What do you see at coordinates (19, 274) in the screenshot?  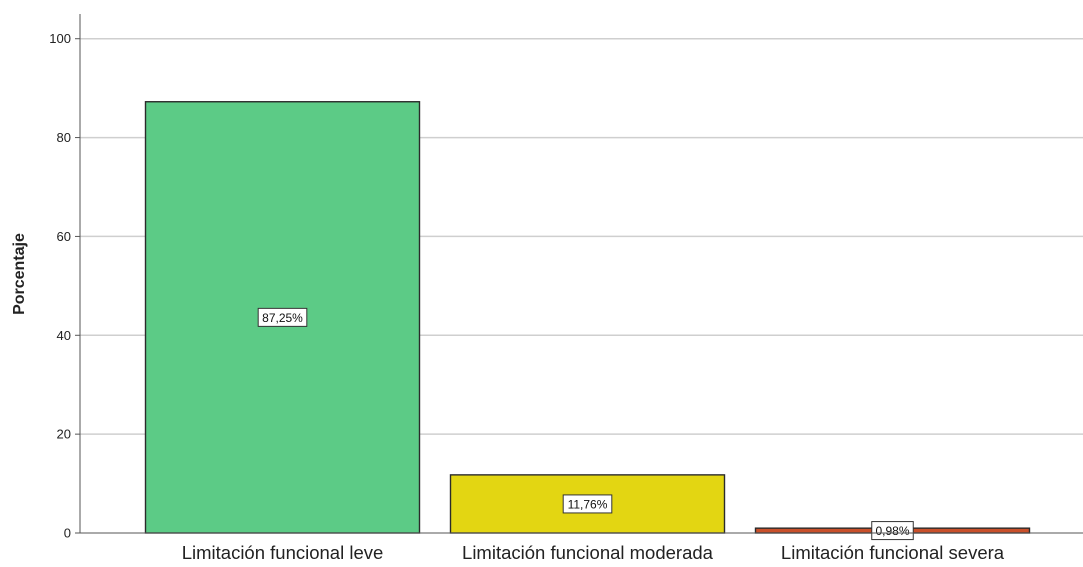 I see `y-axis-title: Porcentaje` at bounding box center [19, 274].